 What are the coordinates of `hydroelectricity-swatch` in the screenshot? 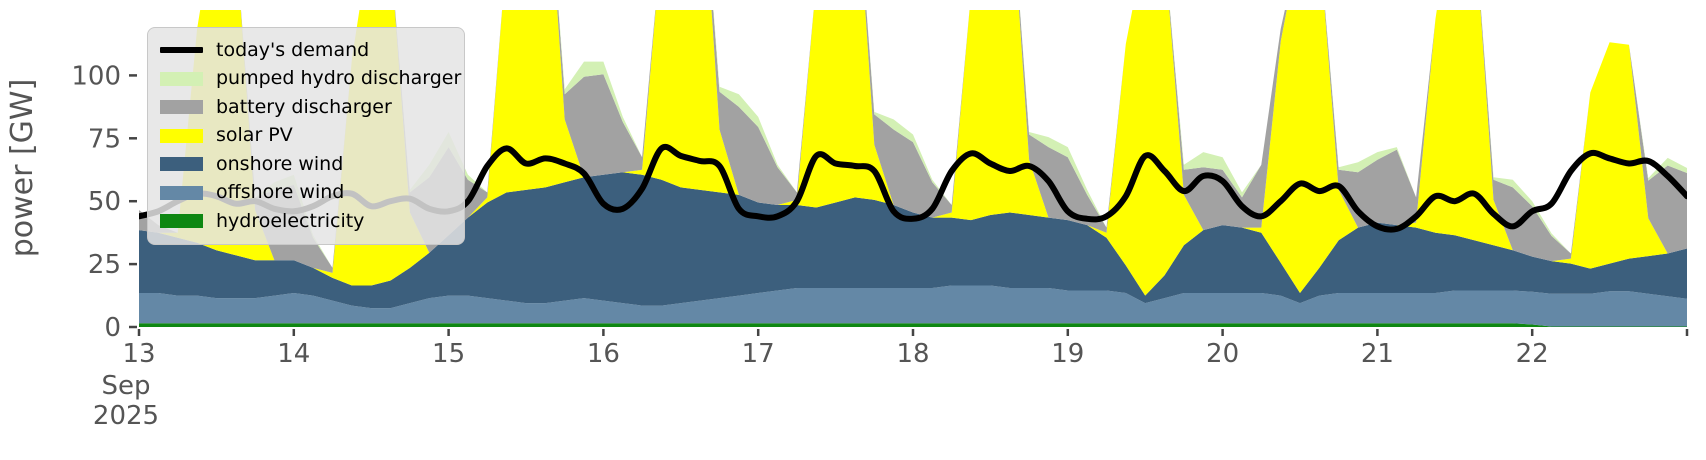 It's located at (181, 221).